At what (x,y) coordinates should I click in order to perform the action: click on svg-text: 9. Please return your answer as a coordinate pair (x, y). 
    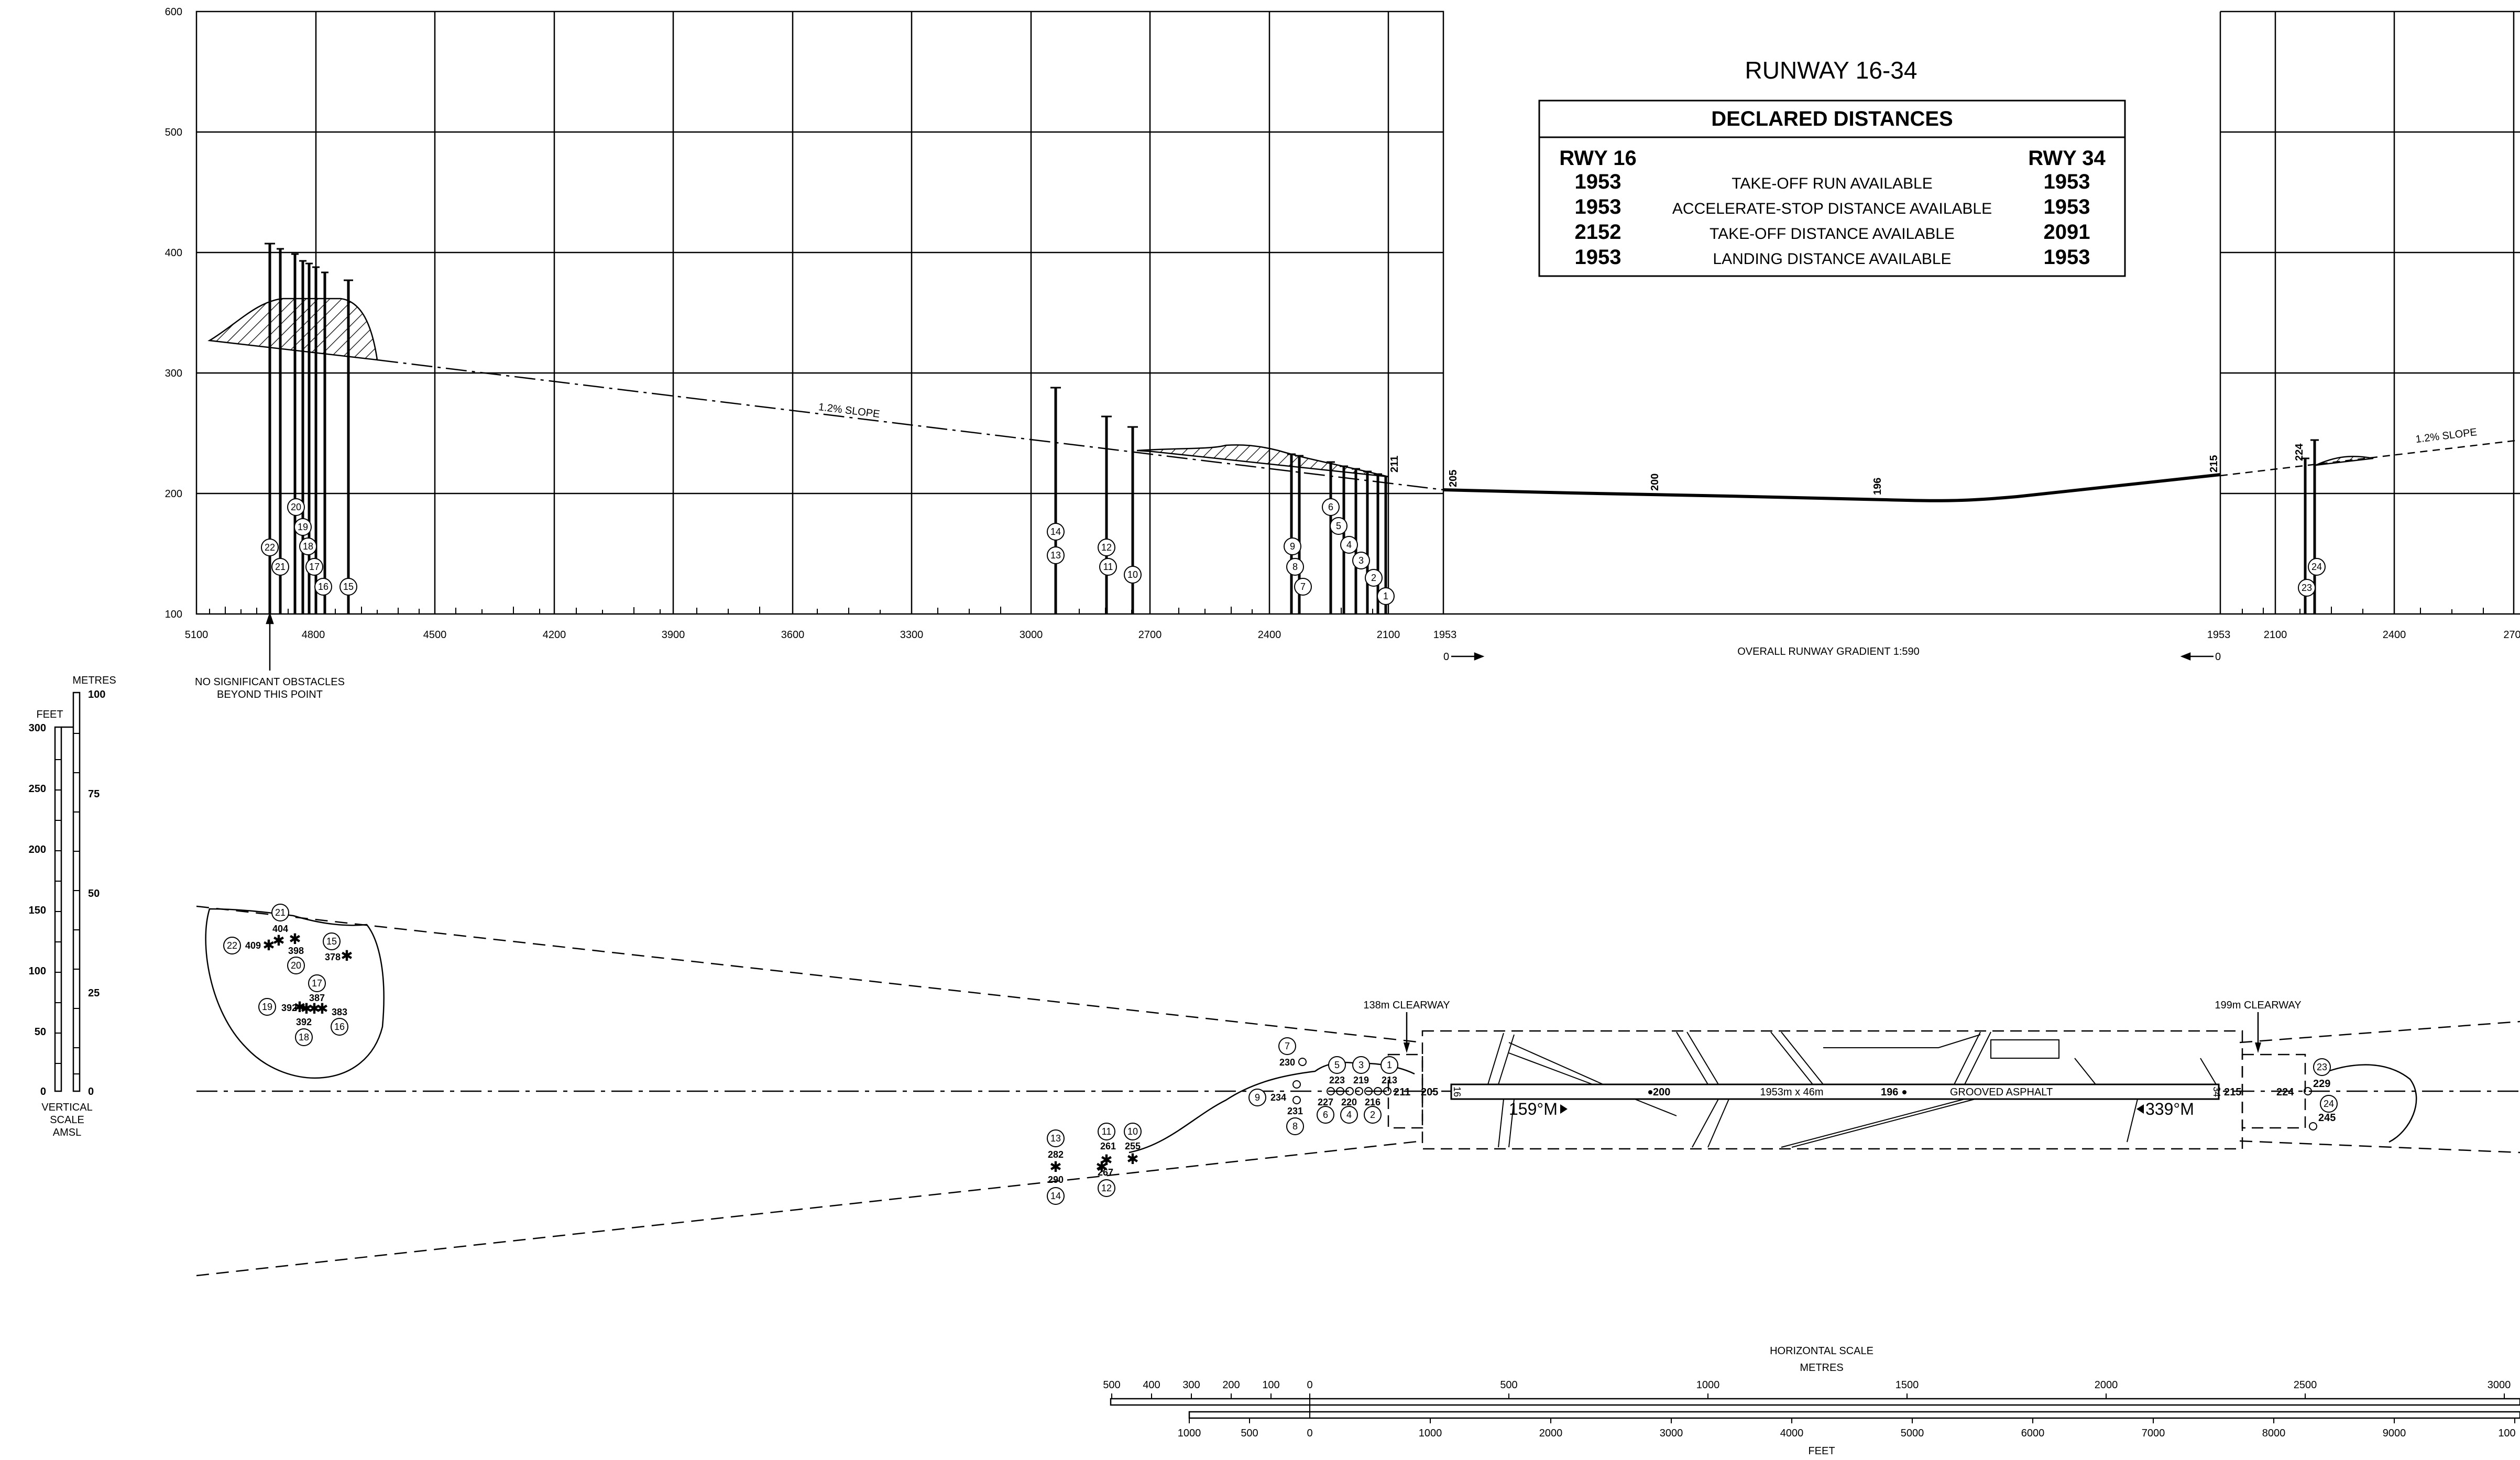
    Looking at the image, I should click on (1292, 546).